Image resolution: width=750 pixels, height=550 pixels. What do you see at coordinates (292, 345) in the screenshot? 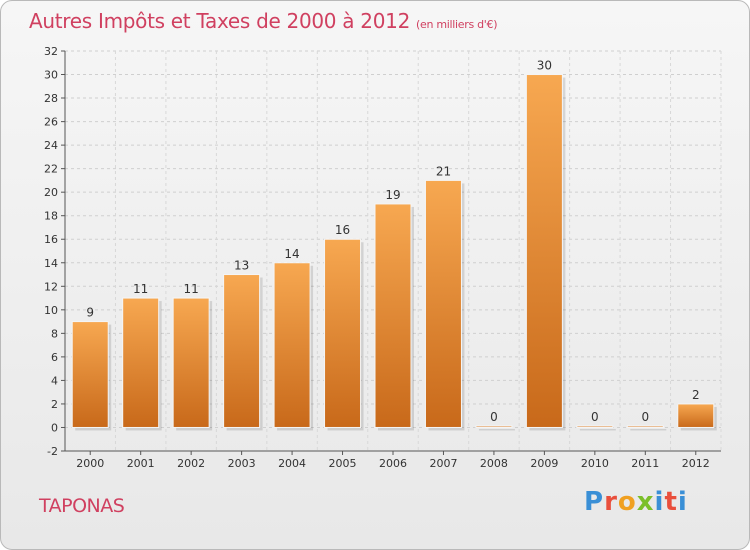
I see `bar-2004` at bounding box center [292, 345].